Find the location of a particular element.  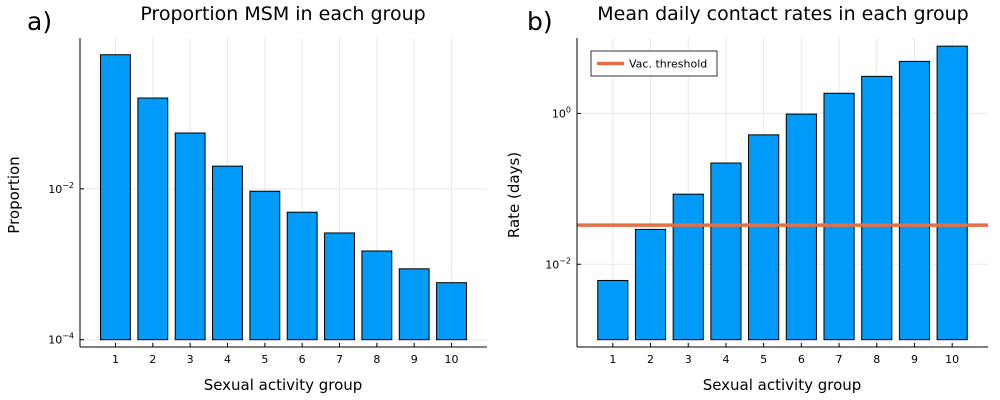

panel-a-x-ticks: 1 2 3 4 5 6 7 8 9 10 is located at coordinates (285, 354).